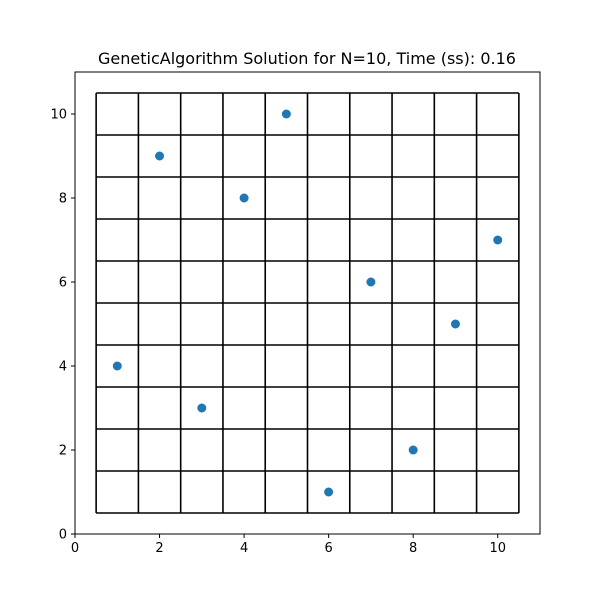  I want to click on x-tick-label: 8, so click(413, 548).